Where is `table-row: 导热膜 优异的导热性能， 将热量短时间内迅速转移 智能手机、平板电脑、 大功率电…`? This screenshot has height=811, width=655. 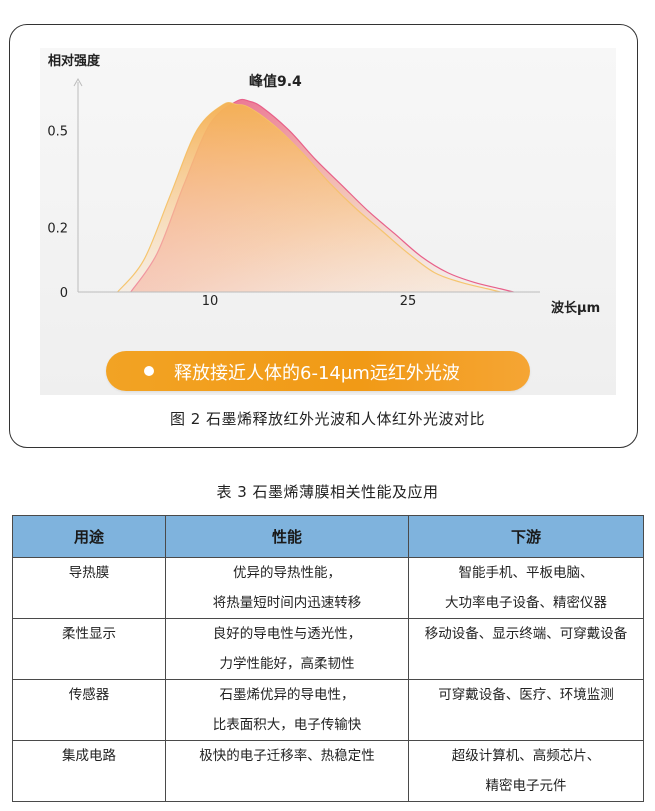
table-row: 导热膜 优异的导热性能， 将热量短时间内迅速转移 智能手机、平板电脑、 大功率电… is located at coordinates (328, 588).